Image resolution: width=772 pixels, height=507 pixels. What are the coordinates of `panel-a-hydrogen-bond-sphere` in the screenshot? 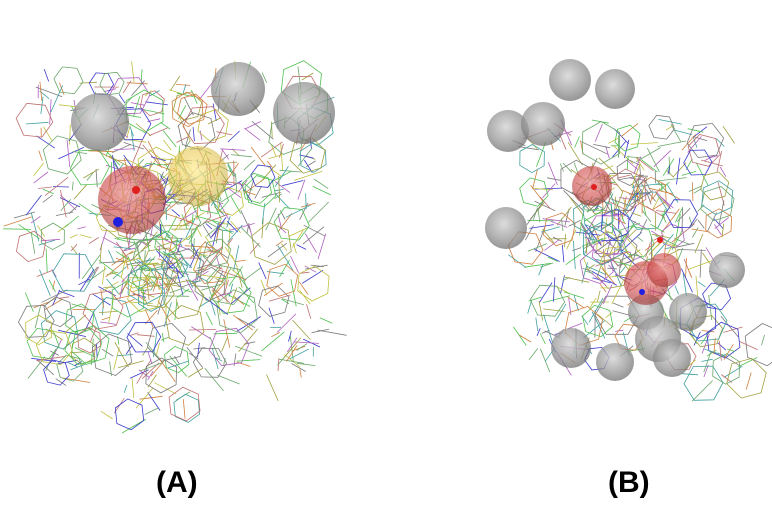 It's located at (132, 200).